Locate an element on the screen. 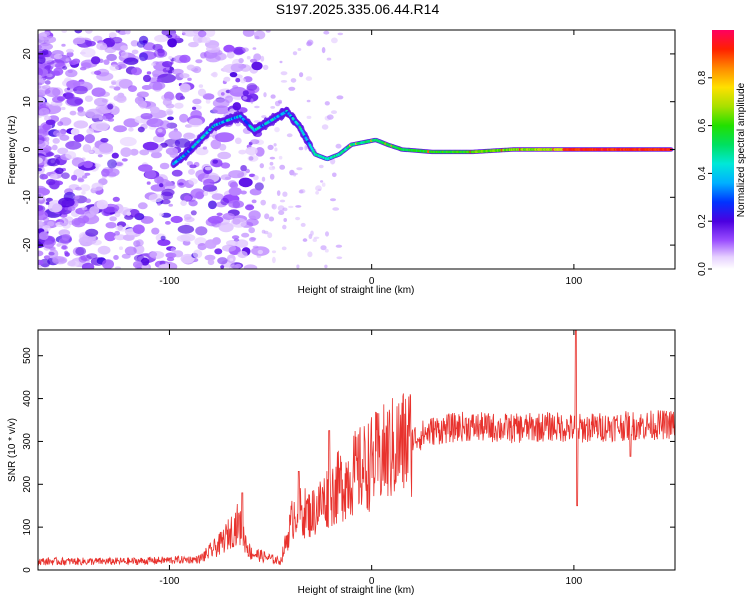 This screenshot has height=600, width=750. colorbar-tick-label: 0.6 is located at coordinates (702, 125).